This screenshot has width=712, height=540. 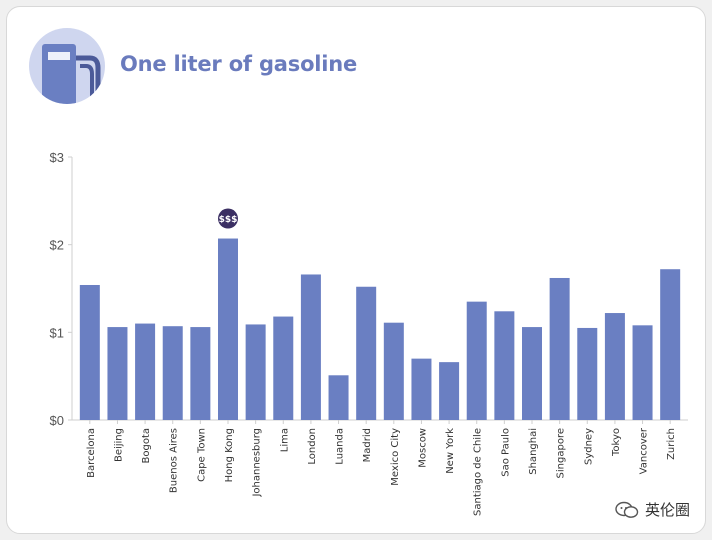 I want to click on wechat-icon, so click(x=627, y=509).